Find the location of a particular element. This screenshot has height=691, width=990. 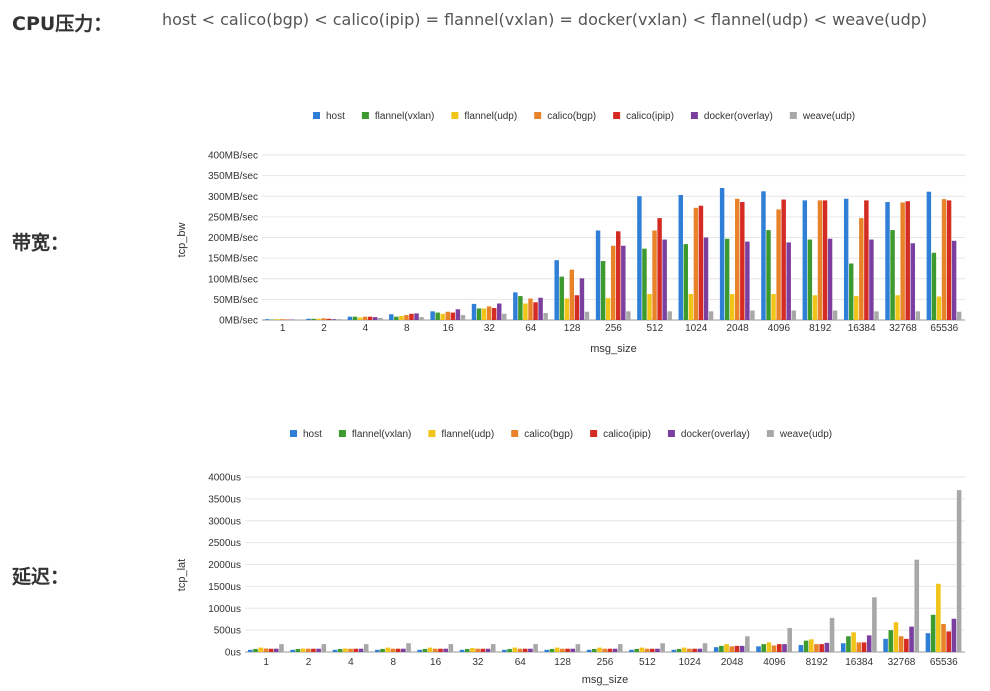

y-tick-label: 100MB/sec is located at coordinates (233, 279).